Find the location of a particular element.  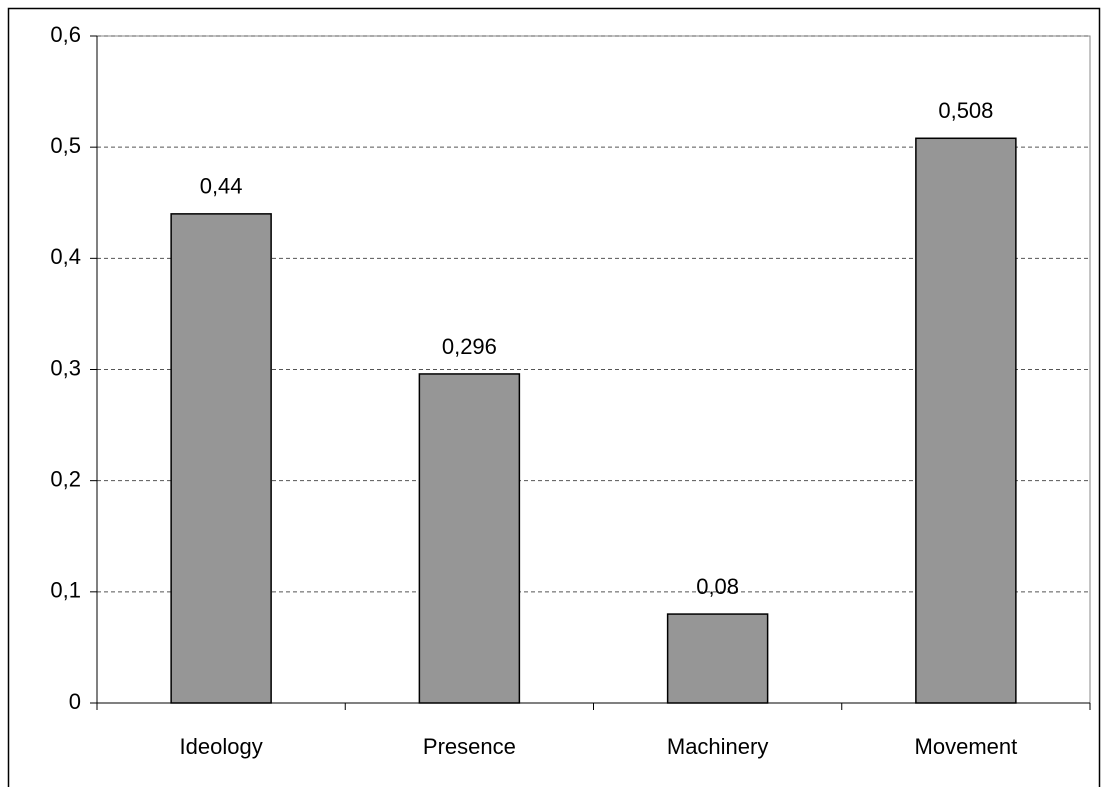

y-tick-label: 0,4 is located at coordinates (65, 256).